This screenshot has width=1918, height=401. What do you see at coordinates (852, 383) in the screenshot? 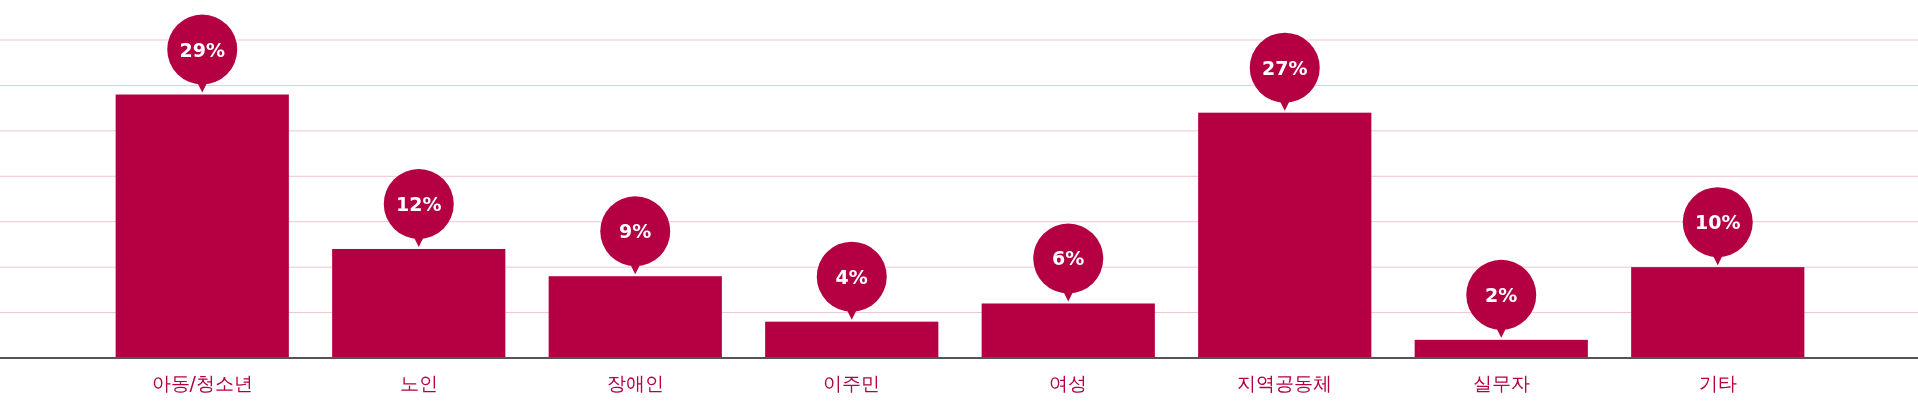
I see `x-tick-label: 이주민` at bounding box center [852, 383].